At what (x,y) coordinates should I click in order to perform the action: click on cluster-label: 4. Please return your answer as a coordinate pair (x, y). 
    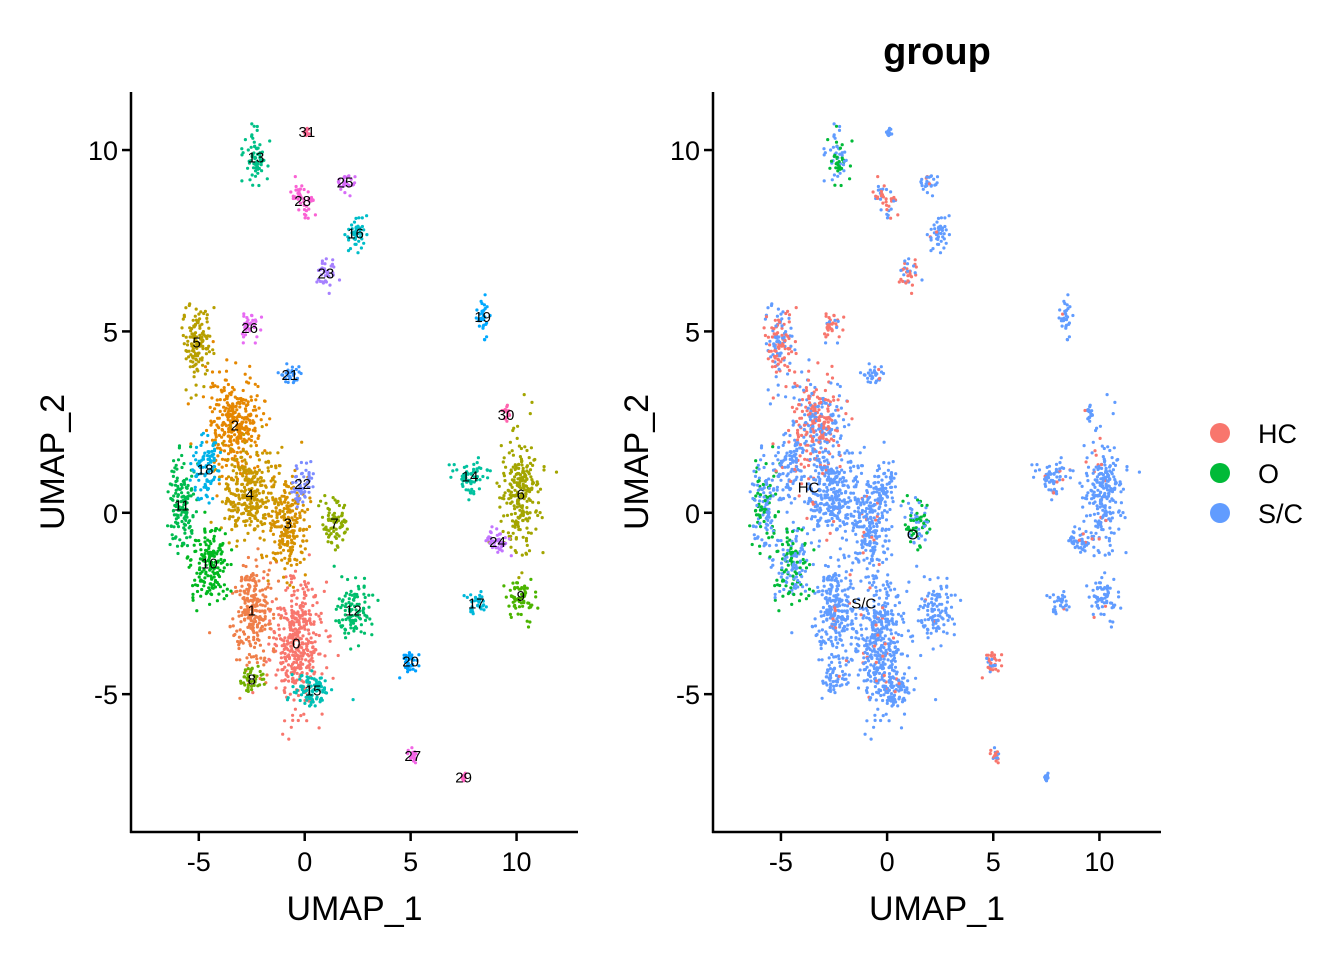
    Looking at the image, I should click on (249, 495).